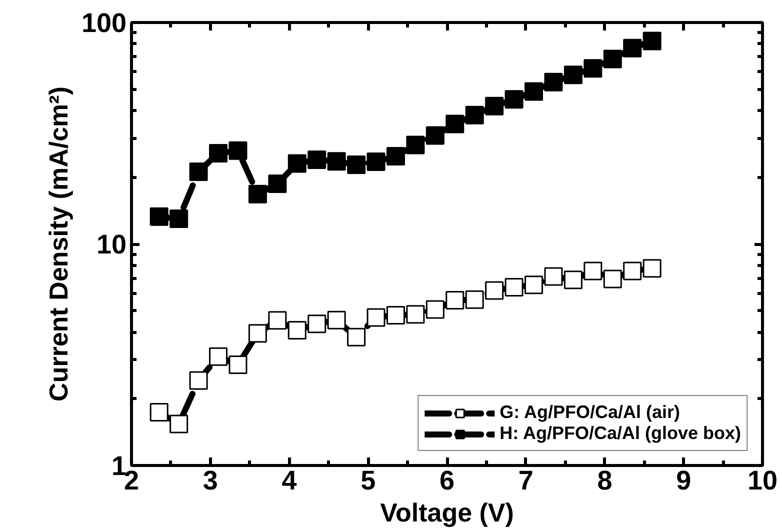  I want to click on y-tick-label: 100, so click(104, 23).